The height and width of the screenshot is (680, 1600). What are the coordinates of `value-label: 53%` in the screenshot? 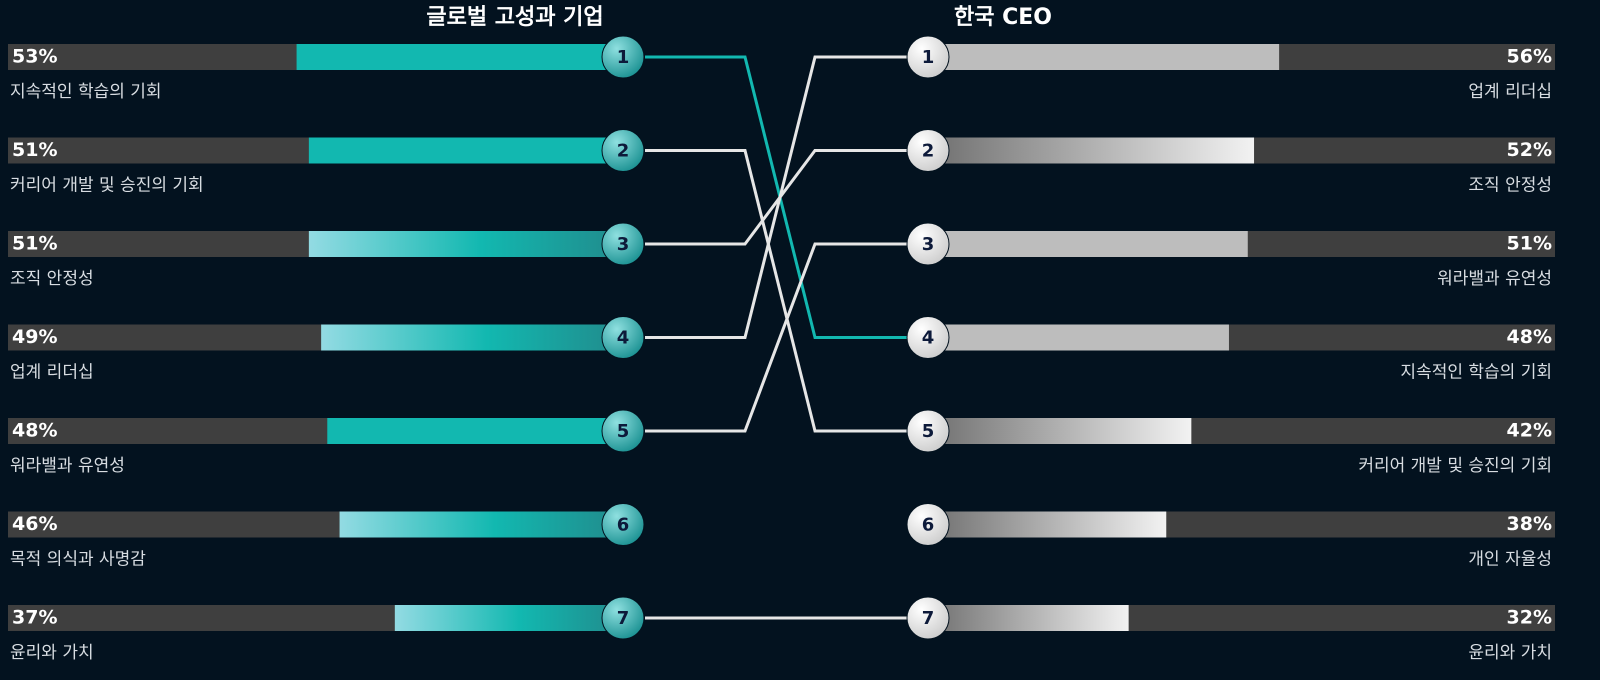 It's located at (34, 57).